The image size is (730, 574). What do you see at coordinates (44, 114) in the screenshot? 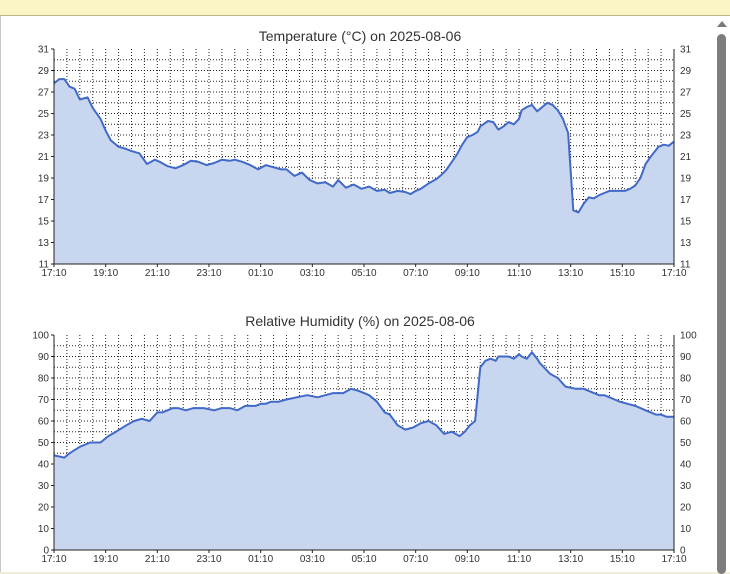
I see `y-tick-label-left: 25` at bounding box center [44, 114].